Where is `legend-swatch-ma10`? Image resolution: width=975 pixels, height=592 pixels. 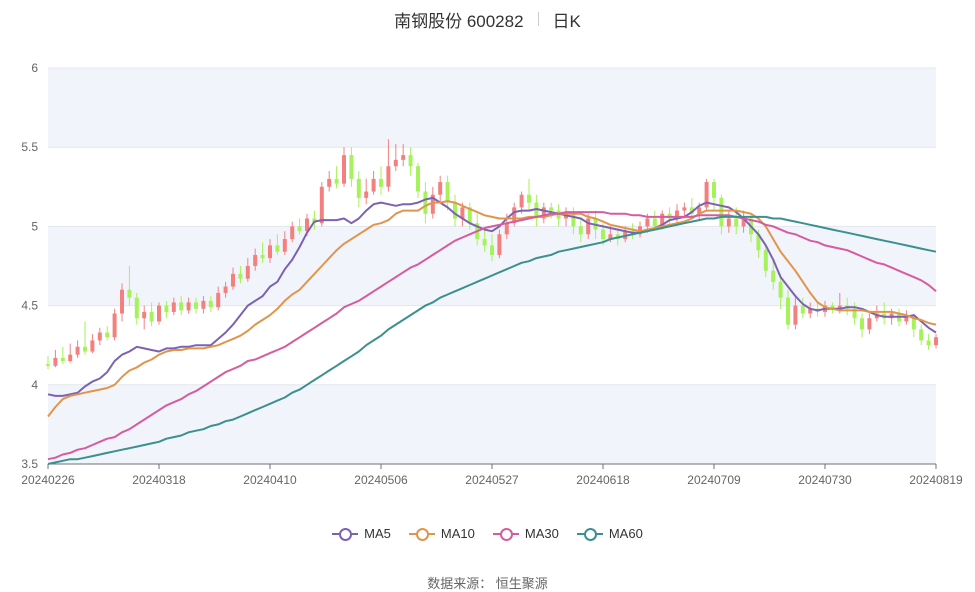 legend-swatch-ma10 is located at coordinates (421, 534).